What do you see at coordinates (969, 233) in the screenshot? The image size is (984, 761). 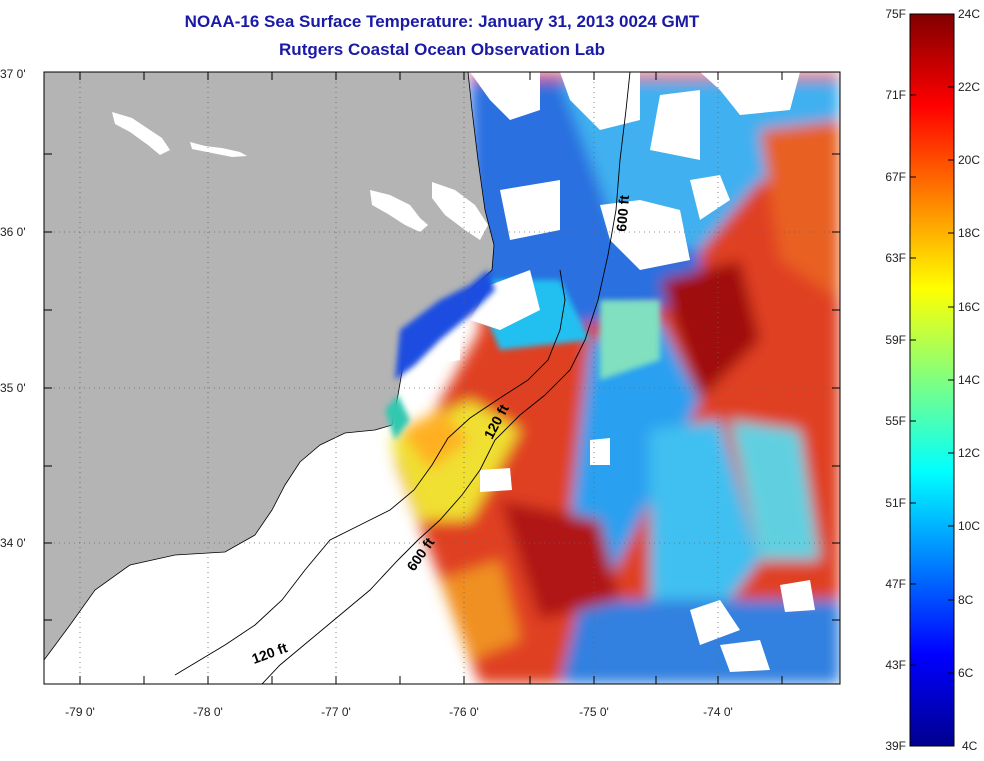 I see `colorbar-c-18: 18C` at bounding box center [969, 233].